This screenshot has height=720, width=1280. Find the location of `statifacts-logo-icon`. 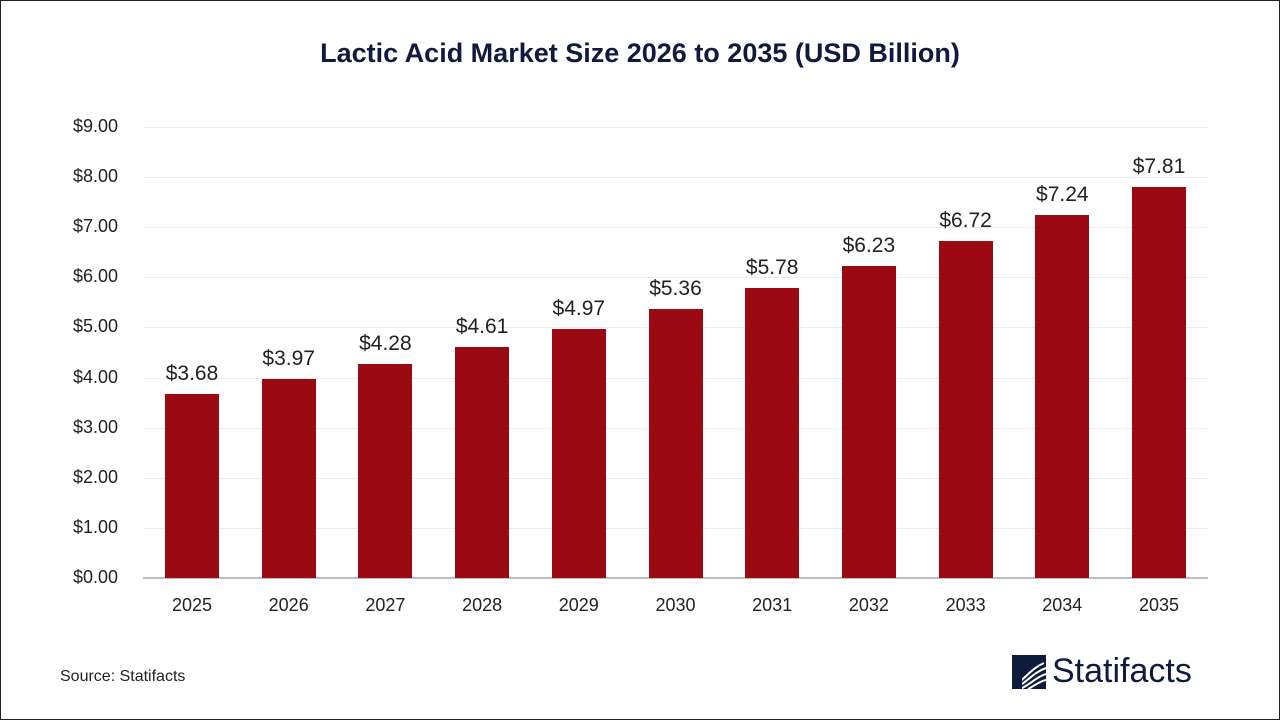

statifacts-logo-icon is located at coordinates (1029, 671).